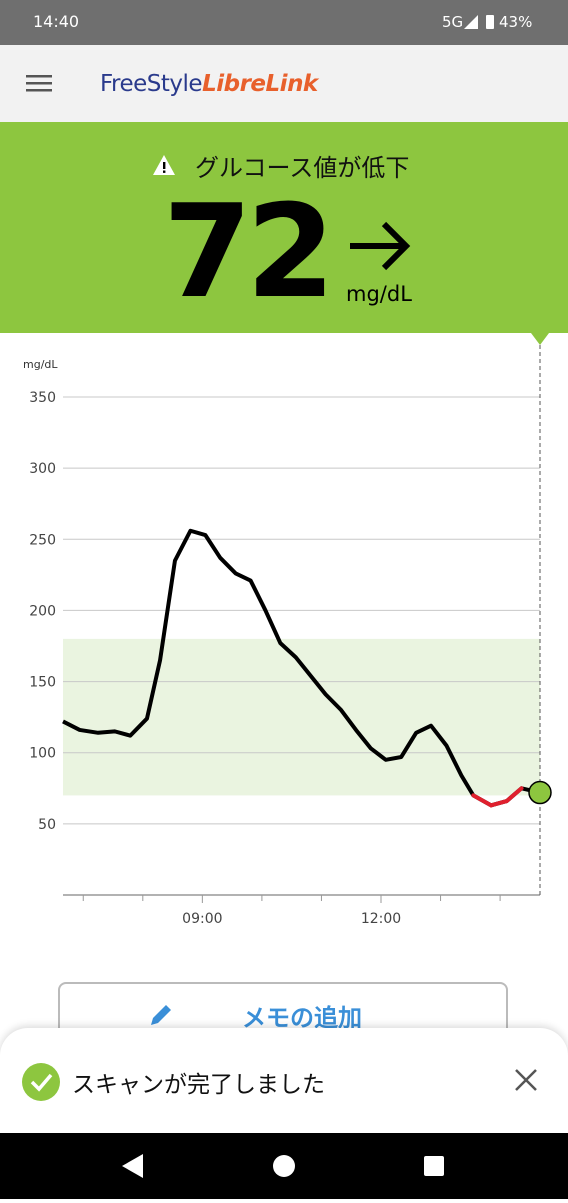 The height and width of the screenshot is (1203, 568). What do you see at coordinates (540, 339) in the screenshot?
I see `now-marker` at bounding box center [540, 339].